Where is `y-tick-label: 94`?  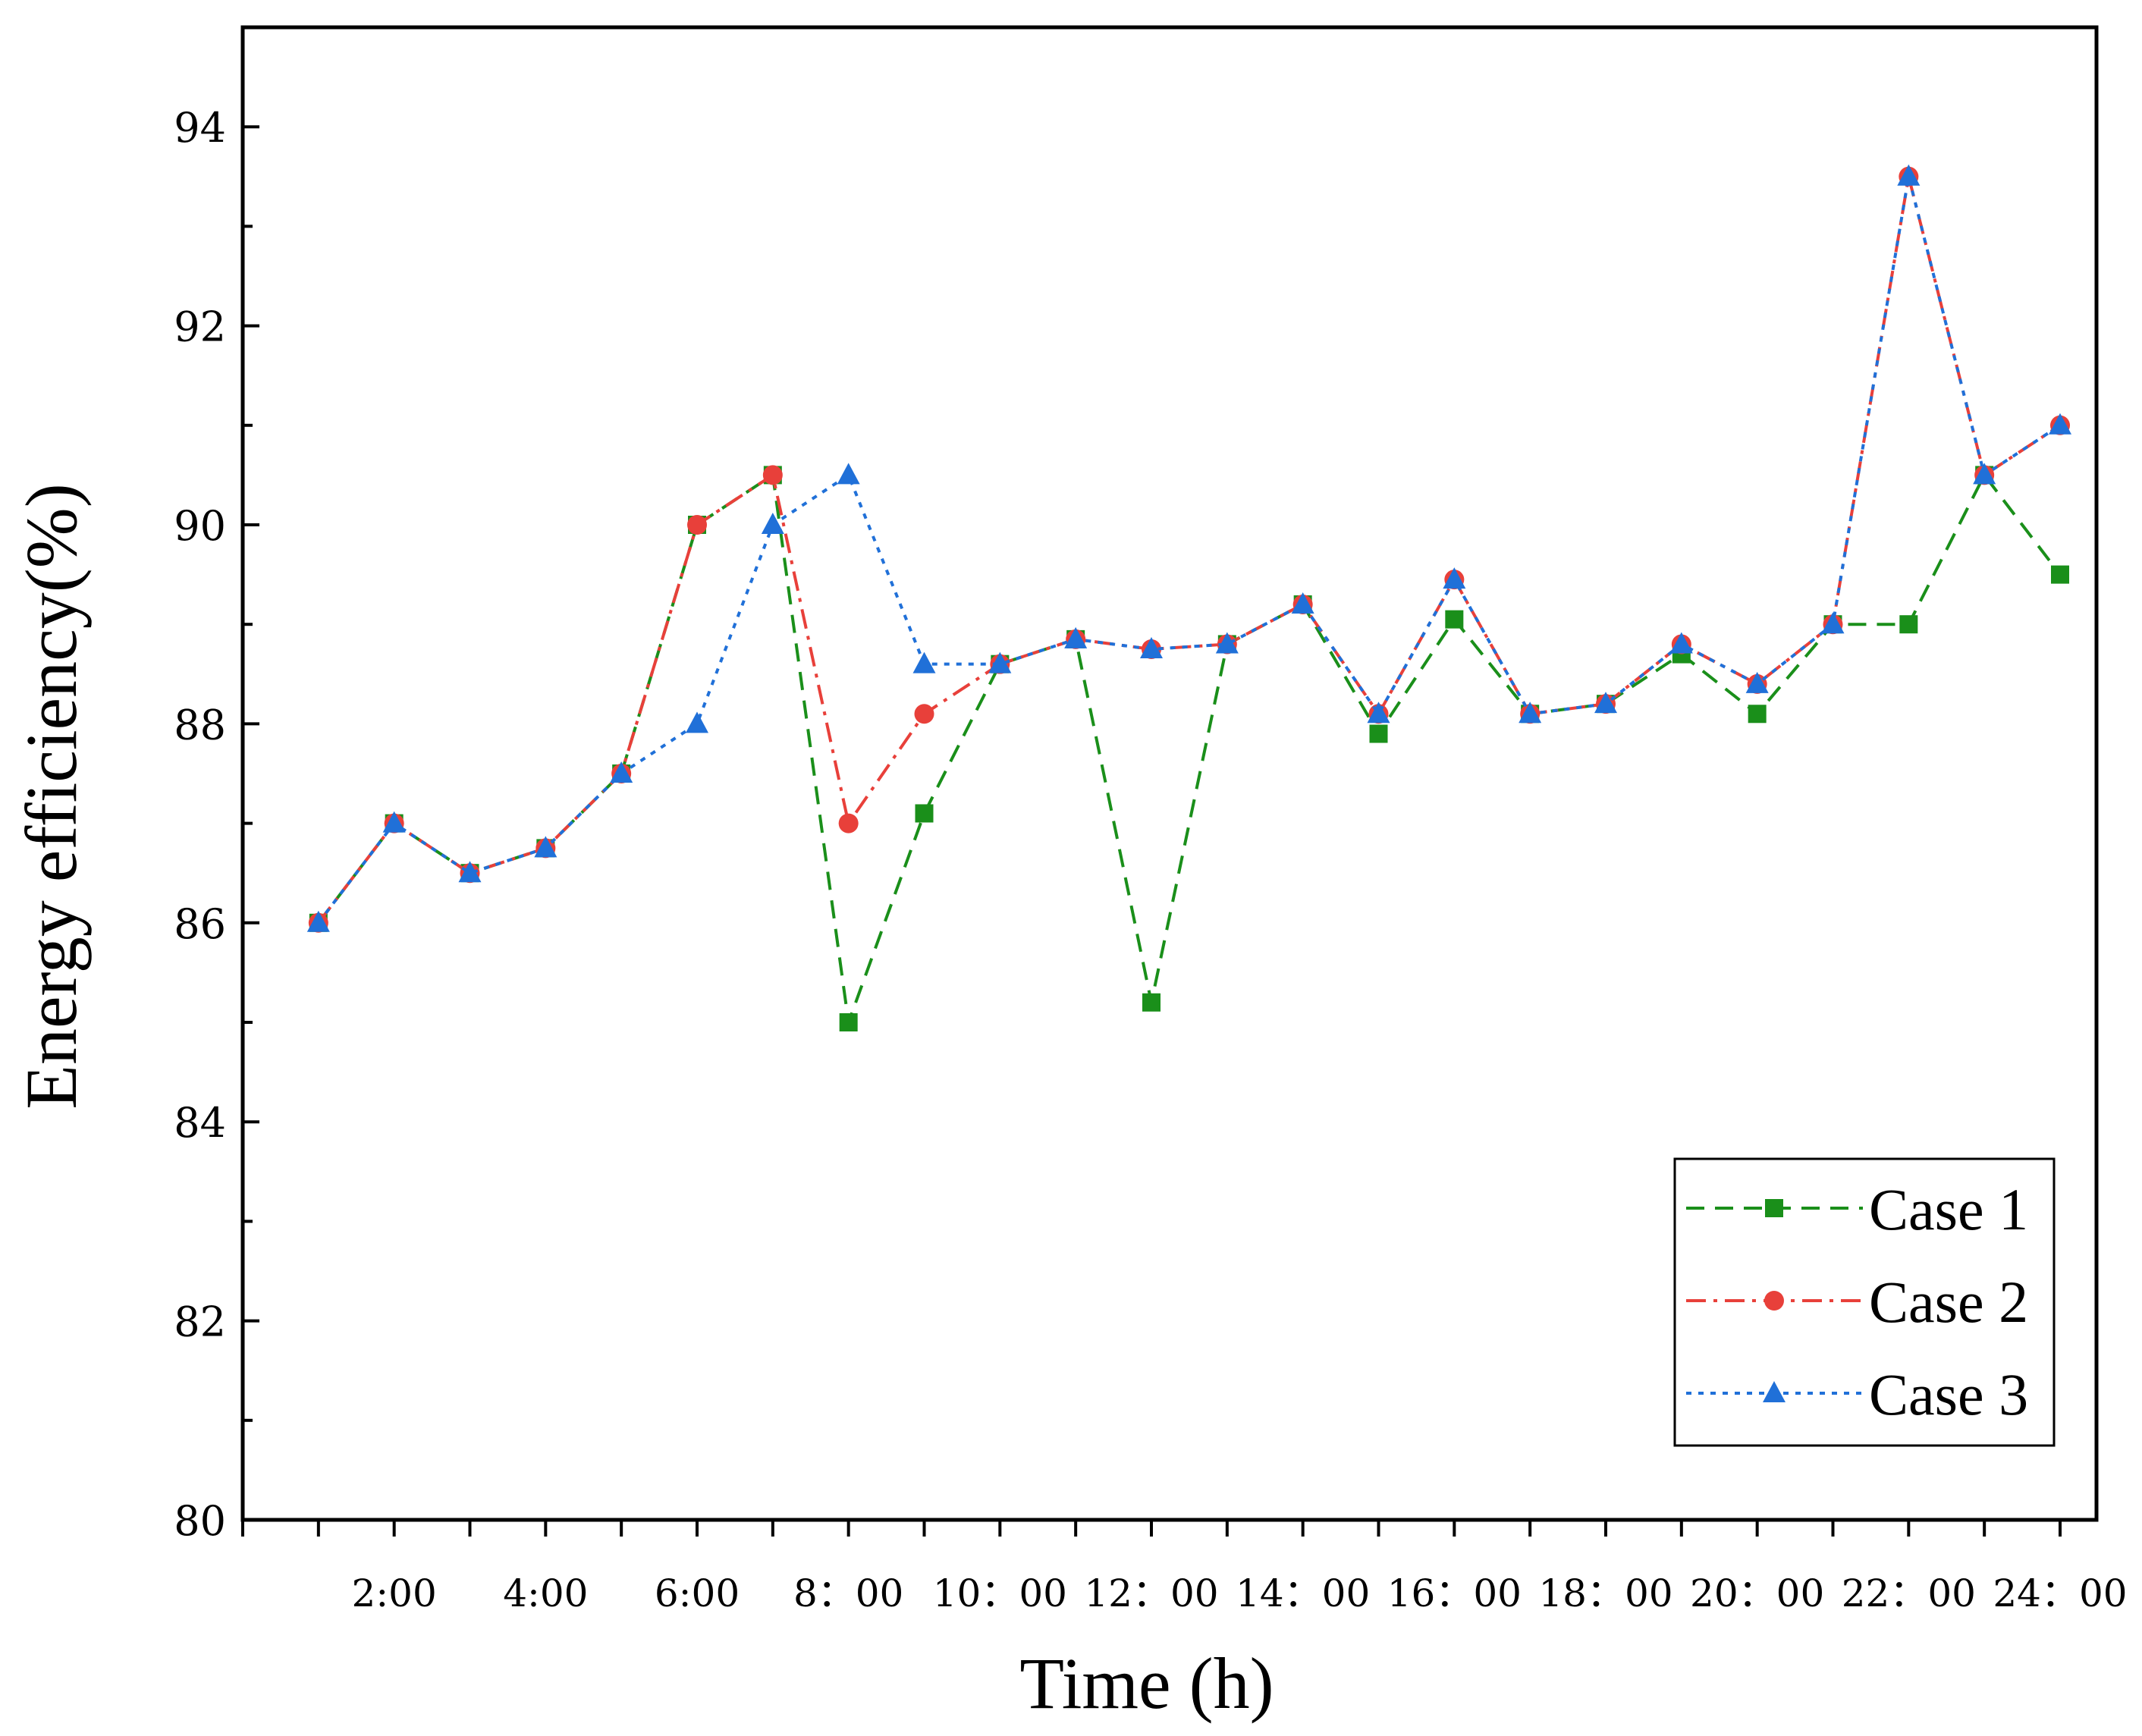 y-tick-label: 94 is located at coordinates (200, 128).